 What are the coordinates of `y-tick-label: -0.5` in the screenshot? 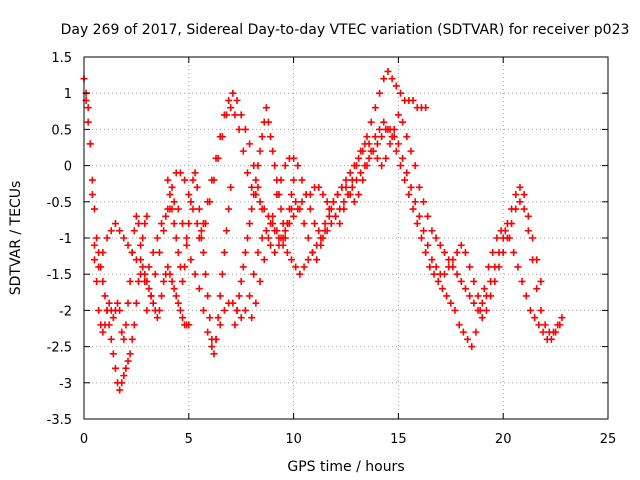 It's located at (59, 203).